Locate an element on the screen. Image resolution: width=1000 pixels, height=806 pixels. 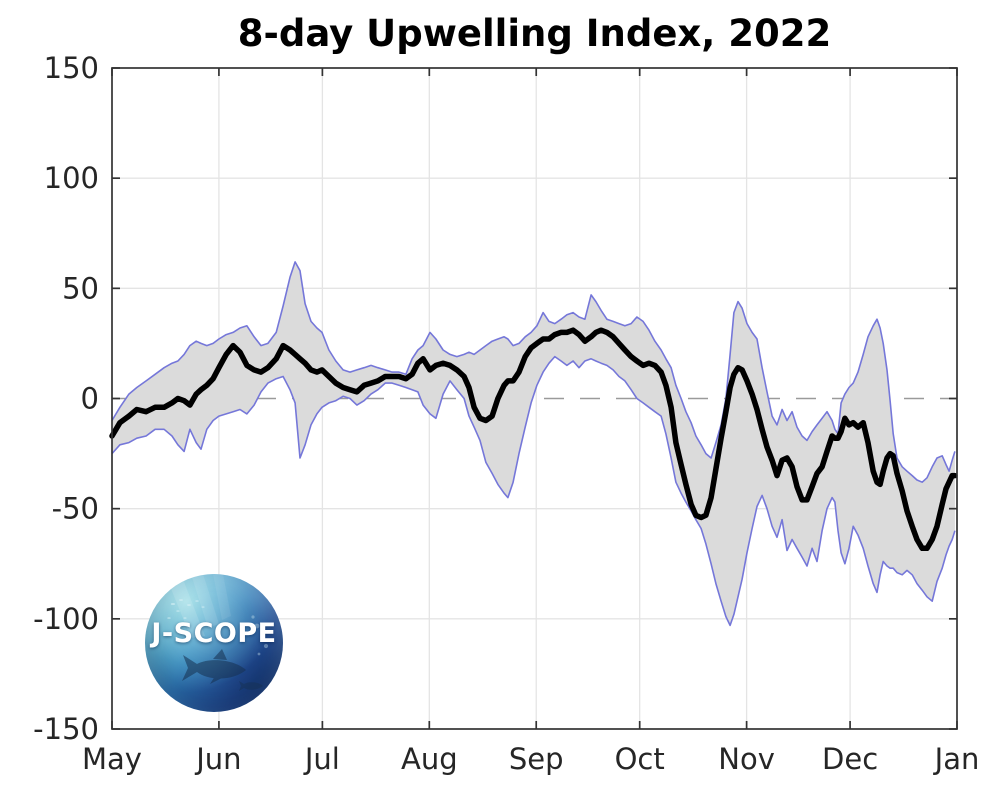
x-axis-tick-label: Jan is located at coordinates (956, 759).